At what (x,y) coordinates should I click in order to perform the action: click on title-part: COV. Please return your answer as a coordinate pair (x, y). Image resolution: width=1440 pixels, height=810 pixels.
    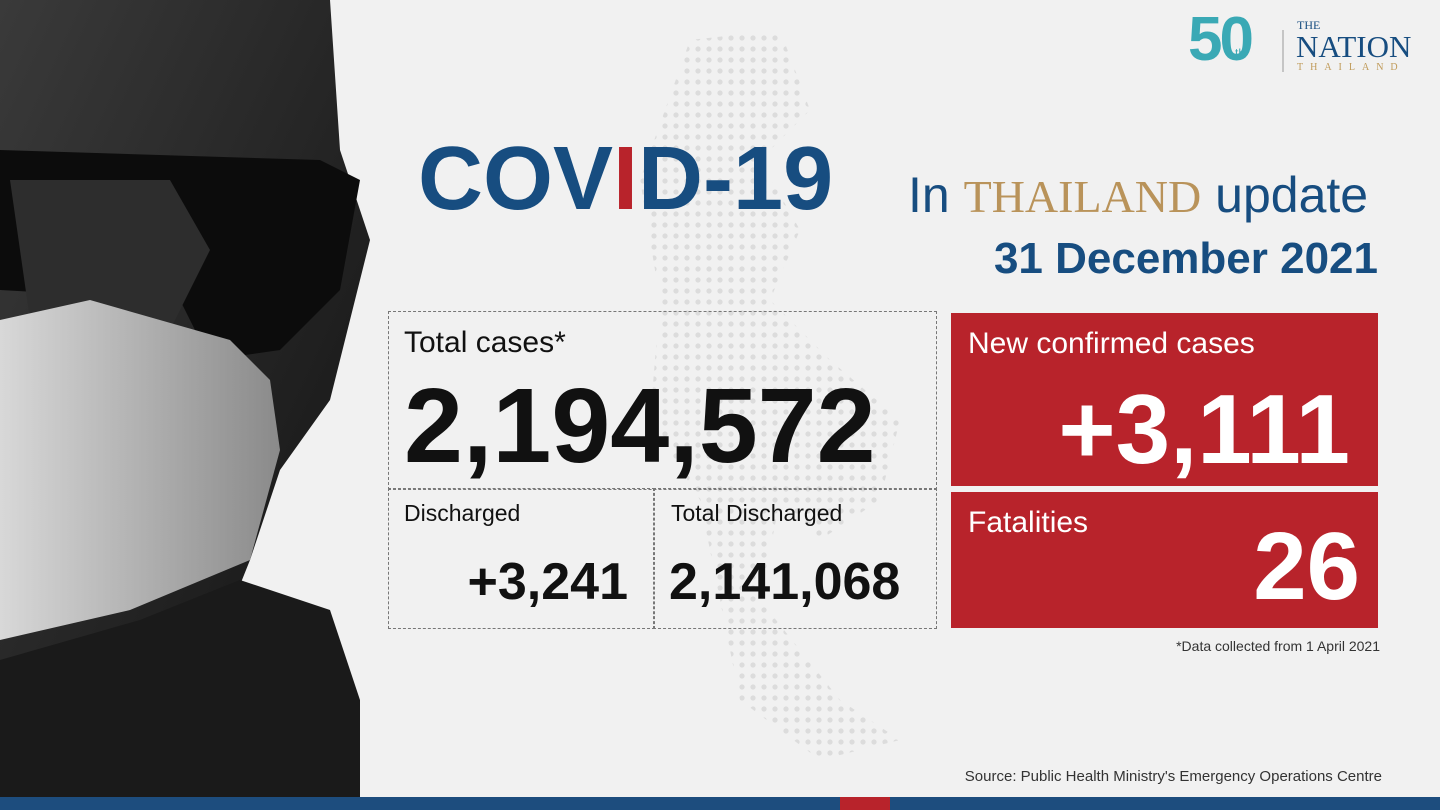
    Looking at the image, I should click on (516, 179).